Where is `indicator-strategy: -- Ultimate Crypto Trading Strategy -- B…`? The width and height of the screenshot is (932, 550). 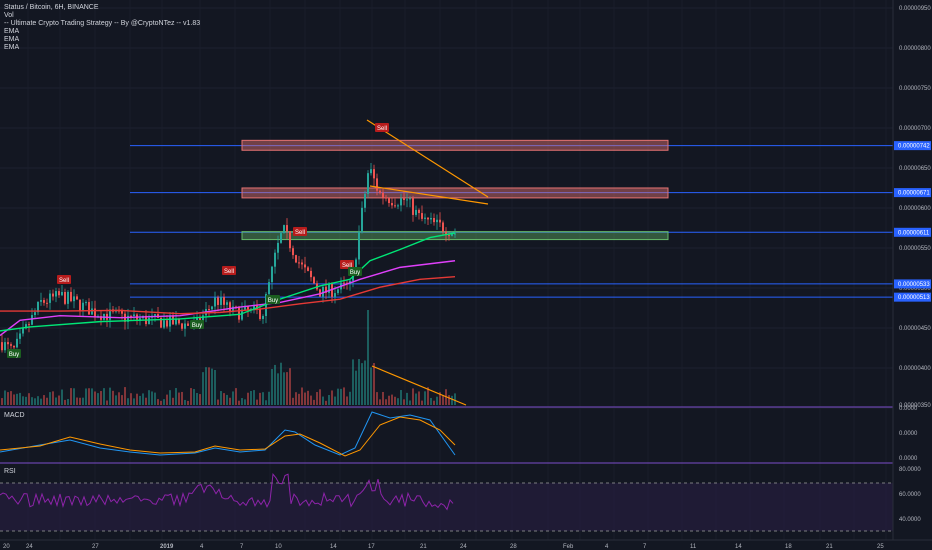 indicator-strategy: -- Ultimate Crypto Trading Strategy -- B… is located at coordinates (102, 23).